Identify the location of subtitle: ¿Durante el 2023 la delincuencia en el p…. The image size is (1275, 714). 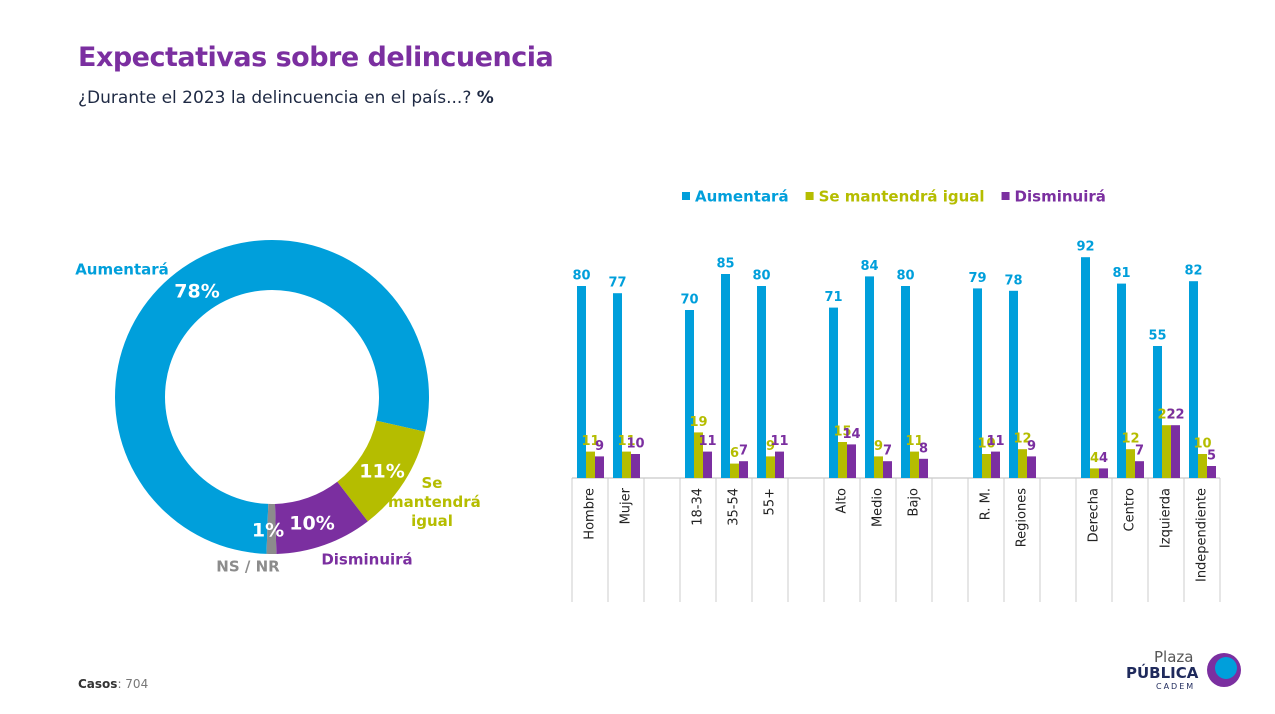
(286, 98).